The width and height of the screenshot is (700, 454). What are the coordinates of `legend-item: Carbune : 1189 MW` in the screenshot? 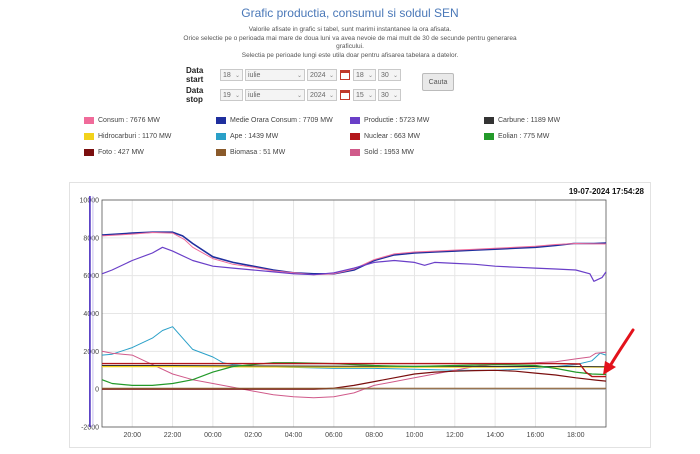 It's located at (522, 120).